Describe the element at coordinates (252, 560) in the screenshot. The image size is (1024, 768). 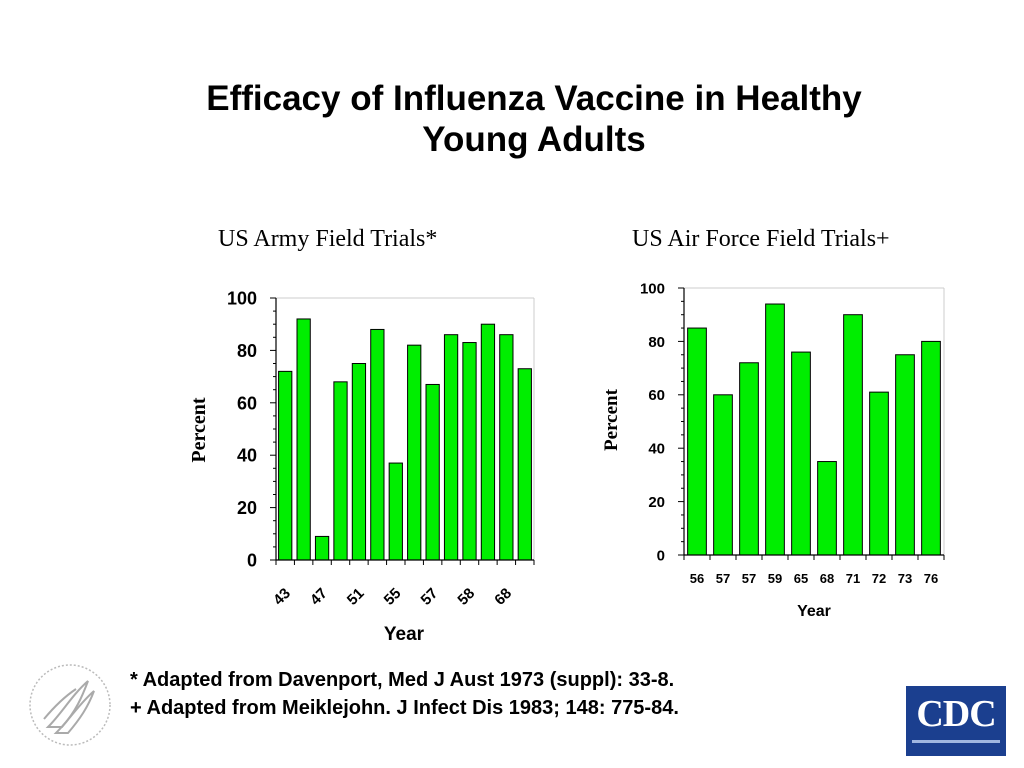
I see `army-y-tick-label: 0` at that location.